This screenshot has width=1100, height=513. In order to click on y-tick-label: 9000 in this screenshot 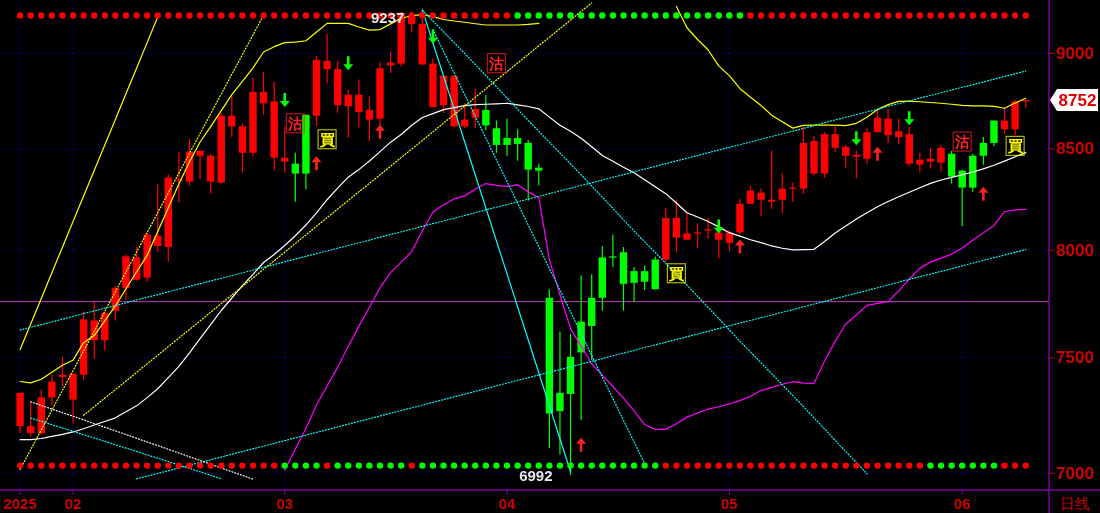, I will do `click(1075, 53)`.